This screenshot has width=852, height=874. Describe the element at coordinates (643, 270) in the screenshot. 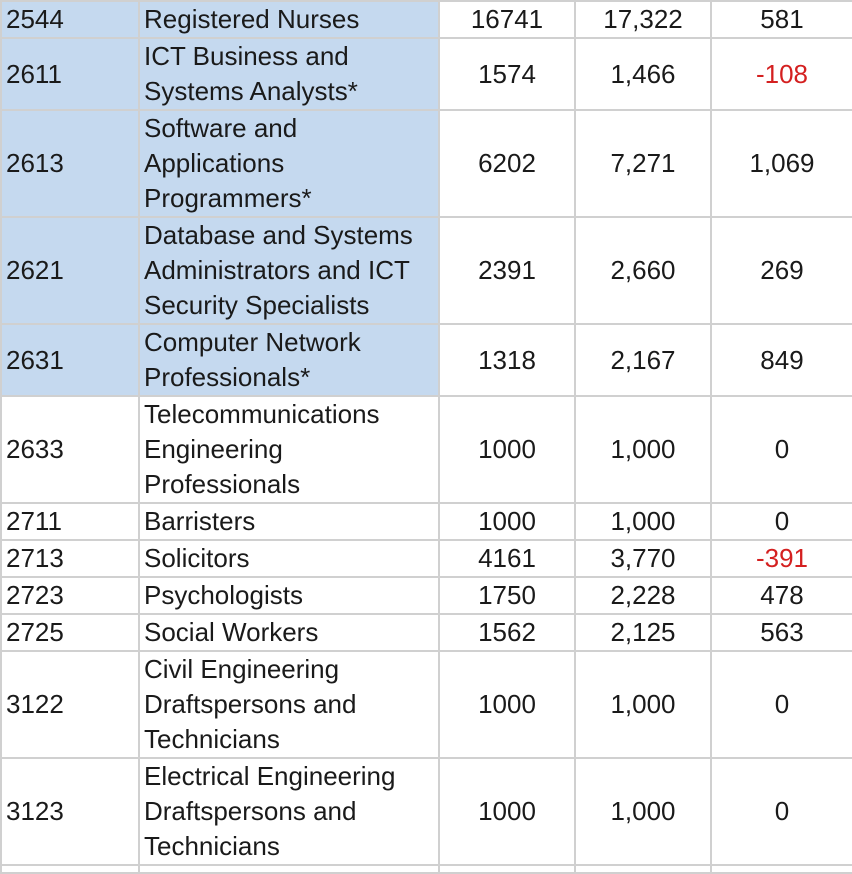

I see `value-2-cell: 2,660` at that location.